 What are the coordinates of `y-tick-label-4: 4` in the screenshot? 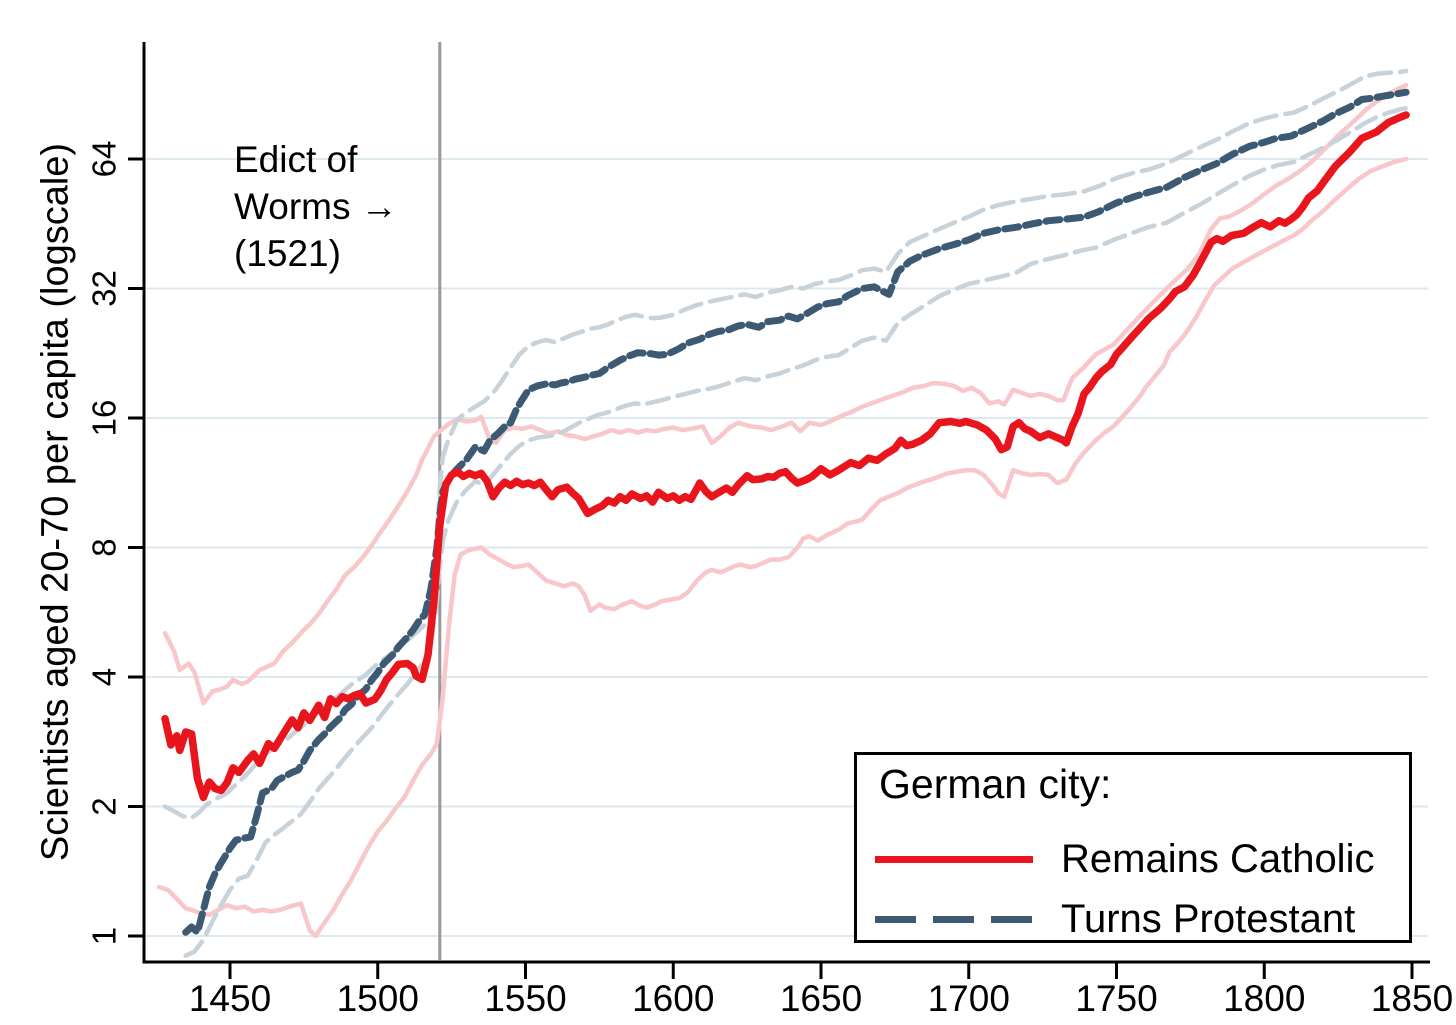 It's located at (104, 677).